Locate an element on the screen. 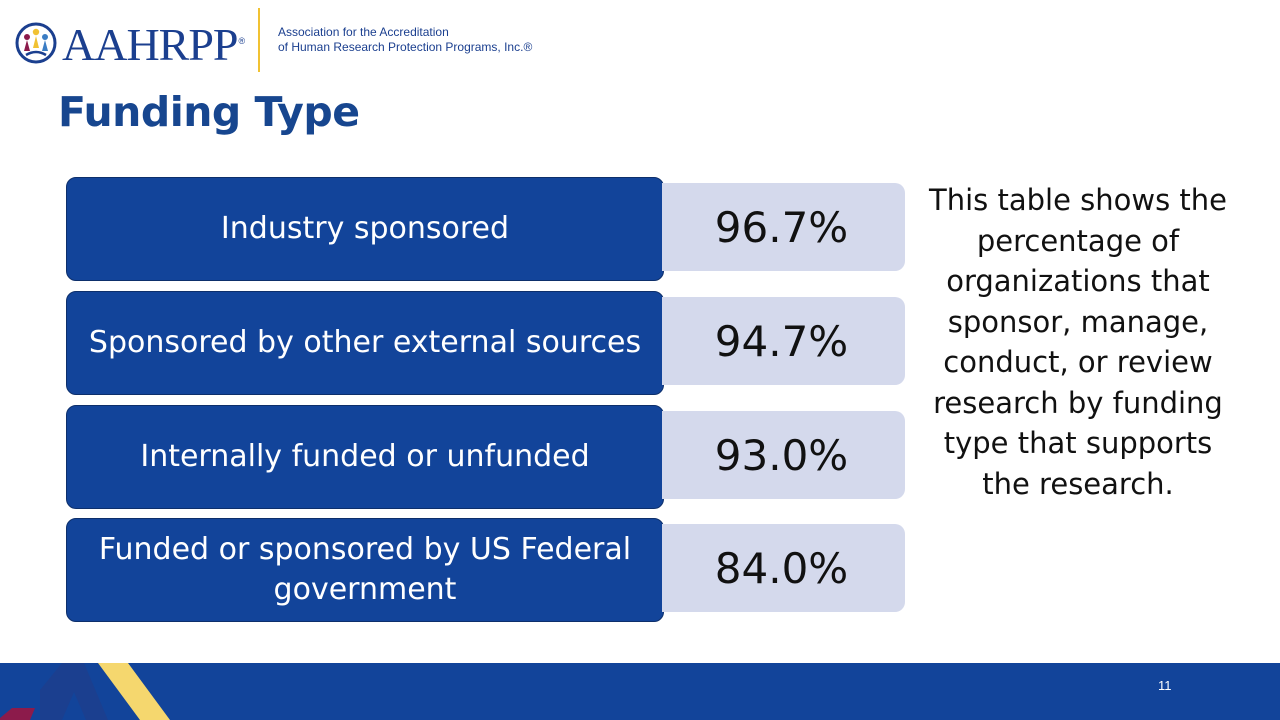 This screenshot has width=1280, height=720. page-title: Funding Type is located at coordinates (209, 112).